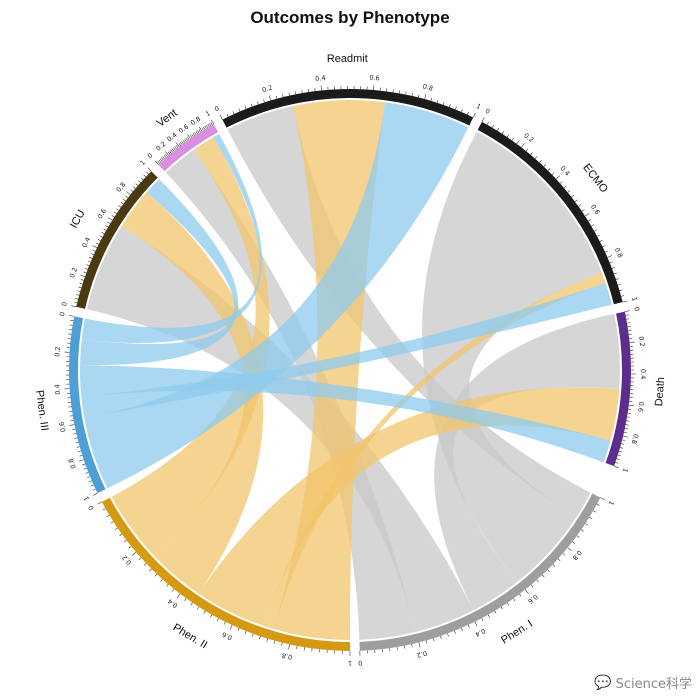 The height and width of the screenshot is (700, 700). What do you see at coordinates (87, 405) in the screenshot?
I see `sector-phen-iii` at bounding box center [87, 405].